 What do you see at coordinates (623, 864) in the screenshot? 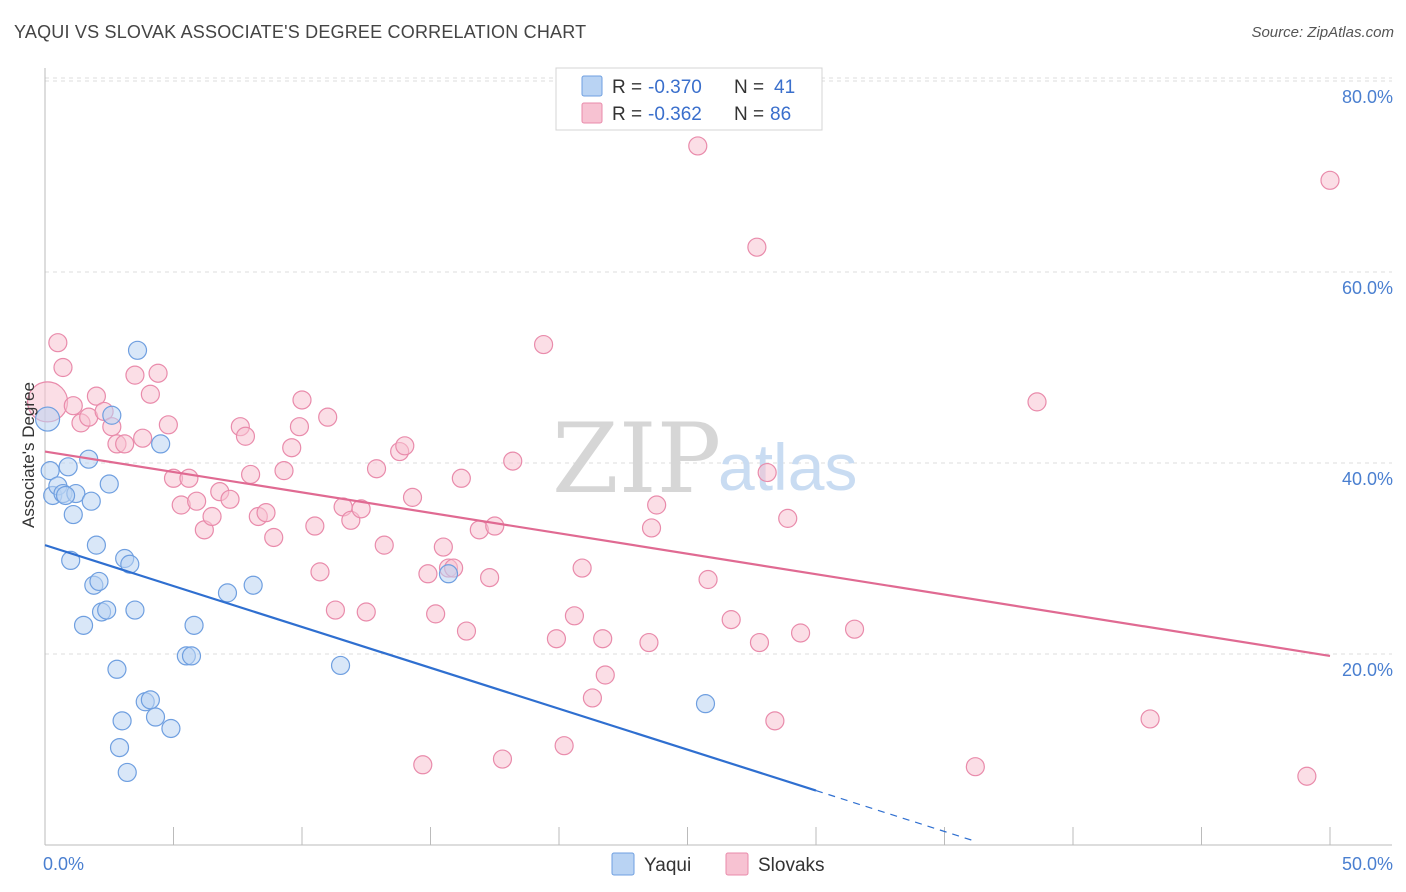
I see `yaqui-series-swatch` at bounding box center [623, 864].